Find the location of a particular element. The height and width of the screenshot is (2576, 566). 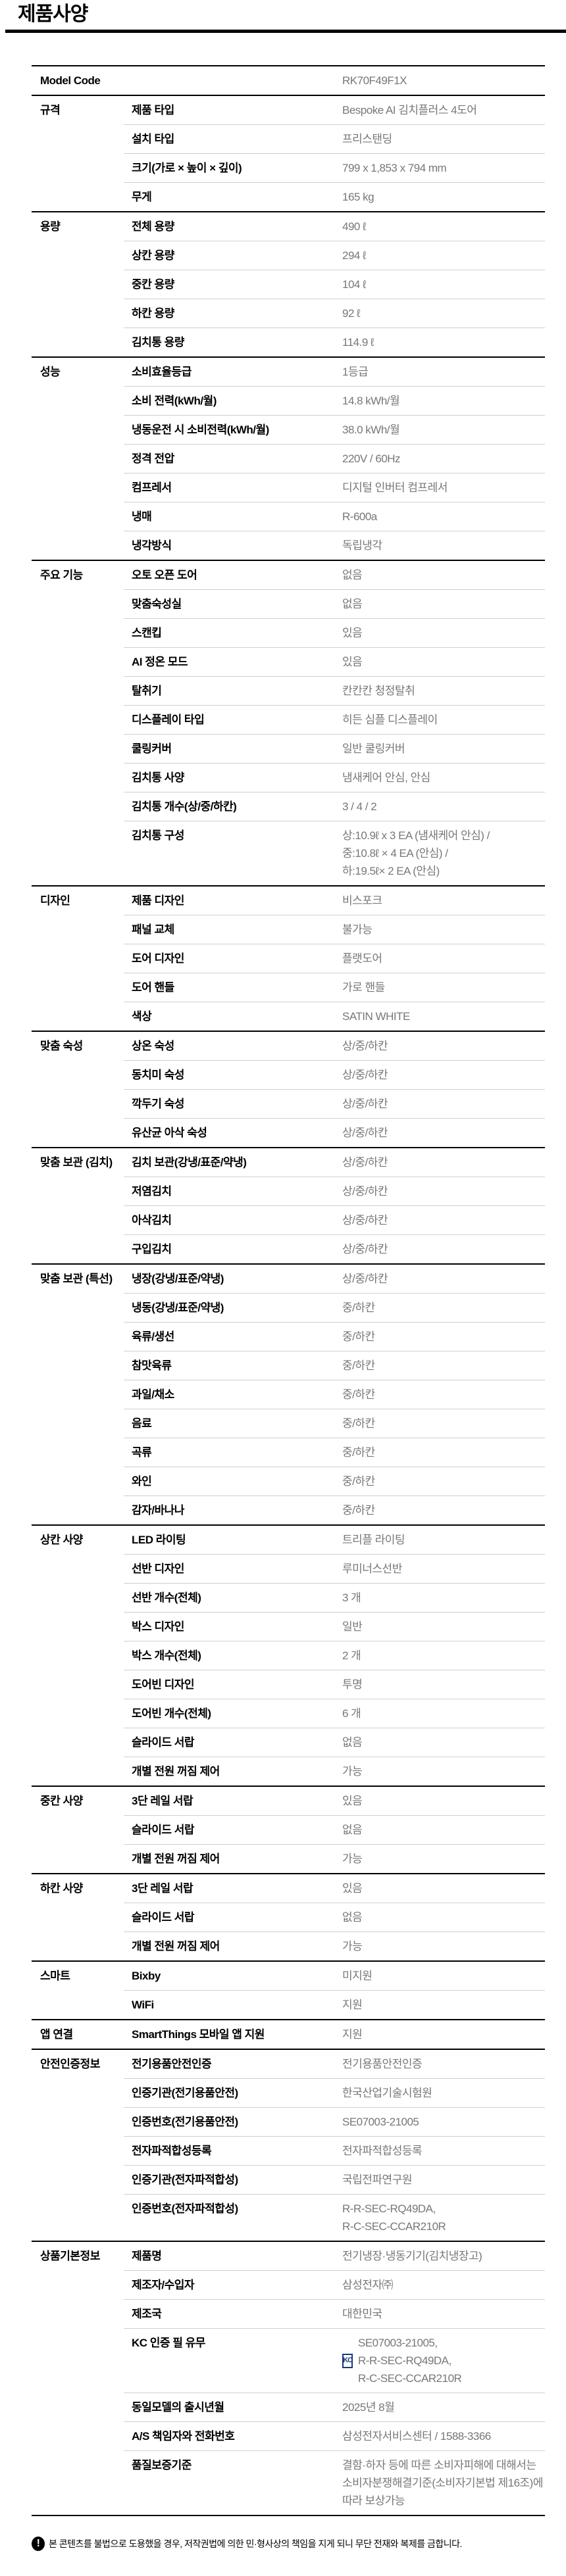

spec-value: 독립냉각 is located at coordinates (362, 545).